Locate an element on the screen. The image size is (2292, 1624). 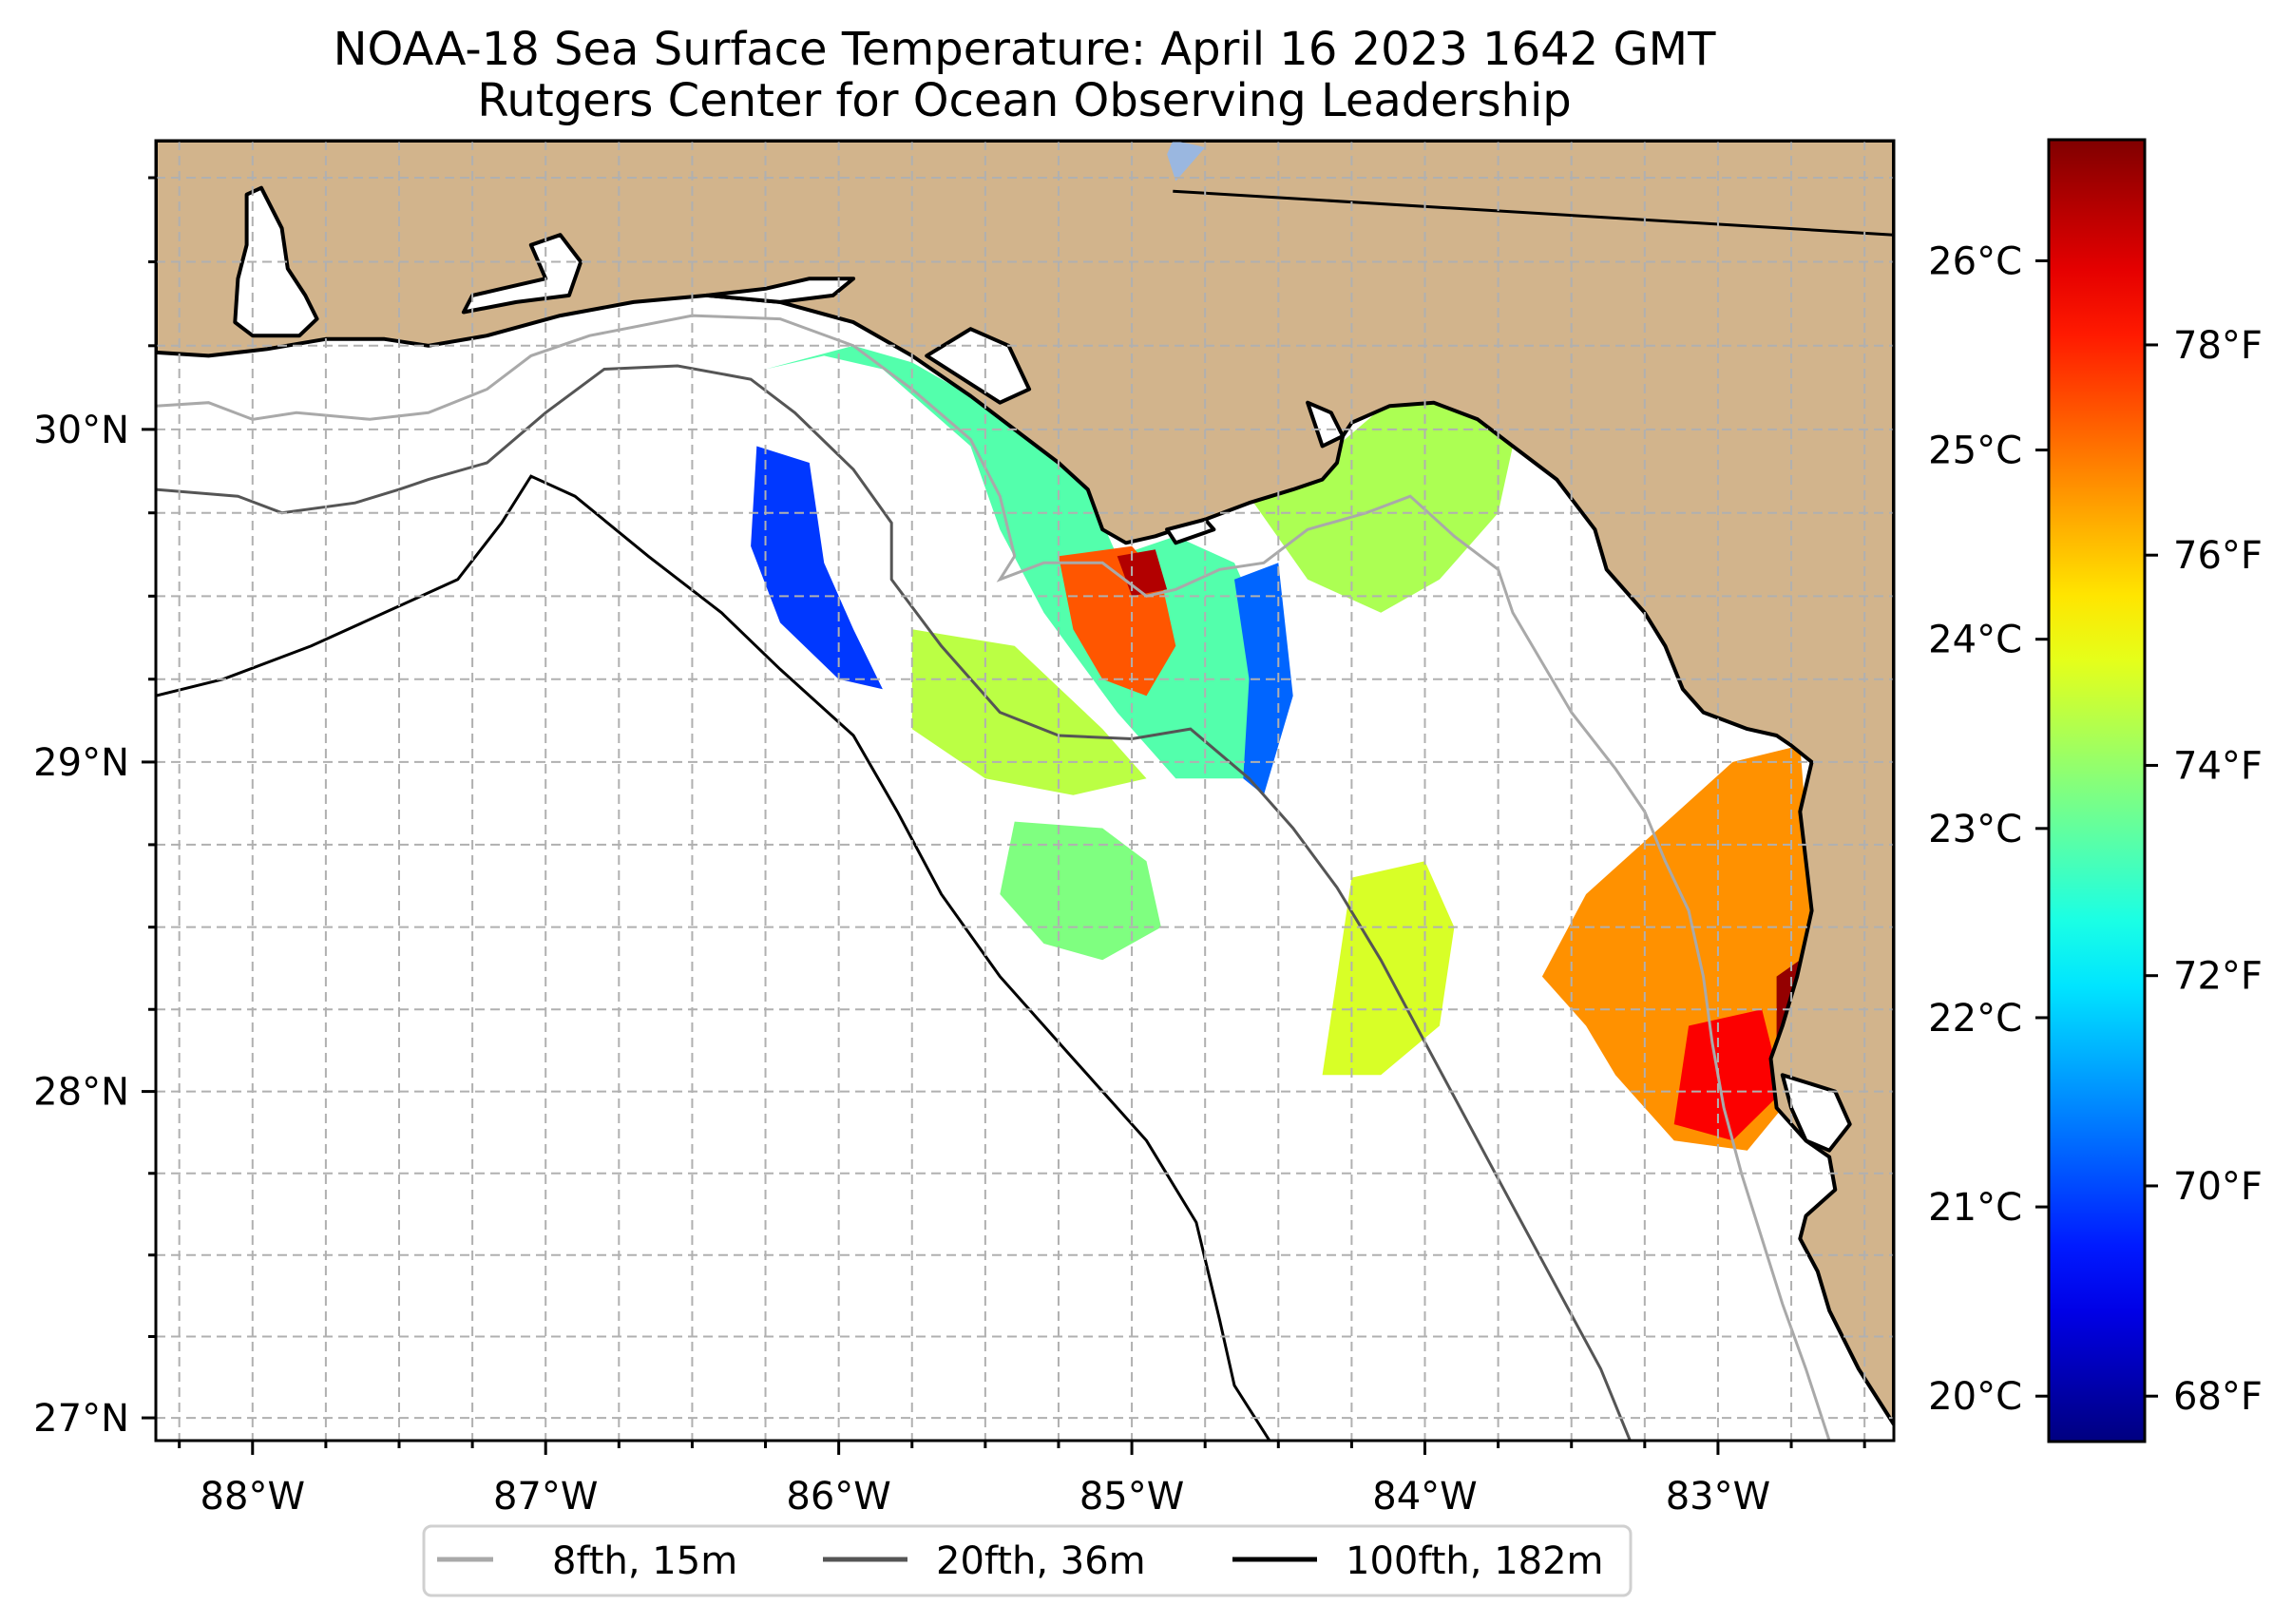
y-tick-label: 28°N is located at coordinates (81, 1093).